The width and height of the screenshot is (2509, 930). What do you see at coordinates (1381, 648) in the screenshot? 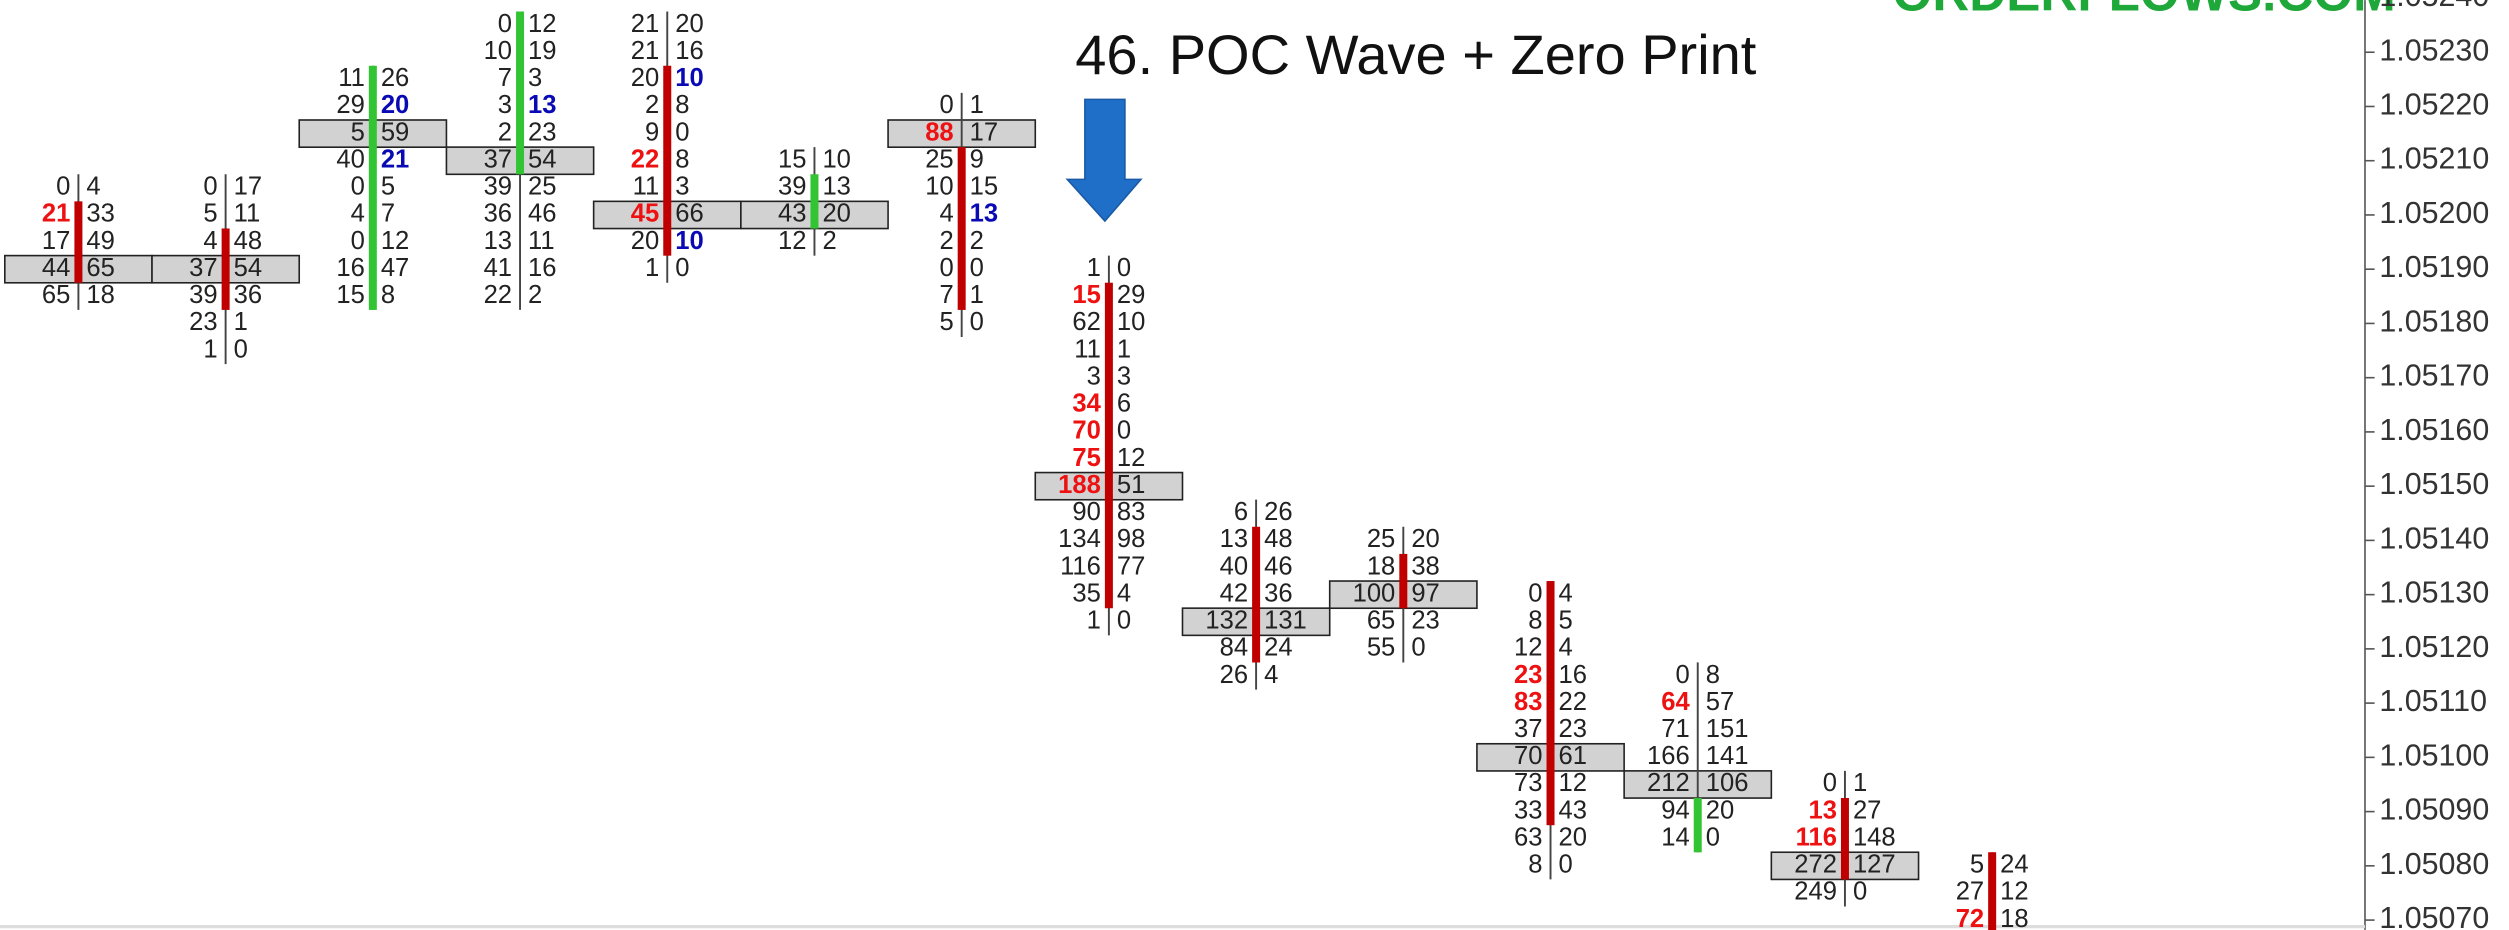
I see `bid-volume: 55` at bounding box center [1381, 648].